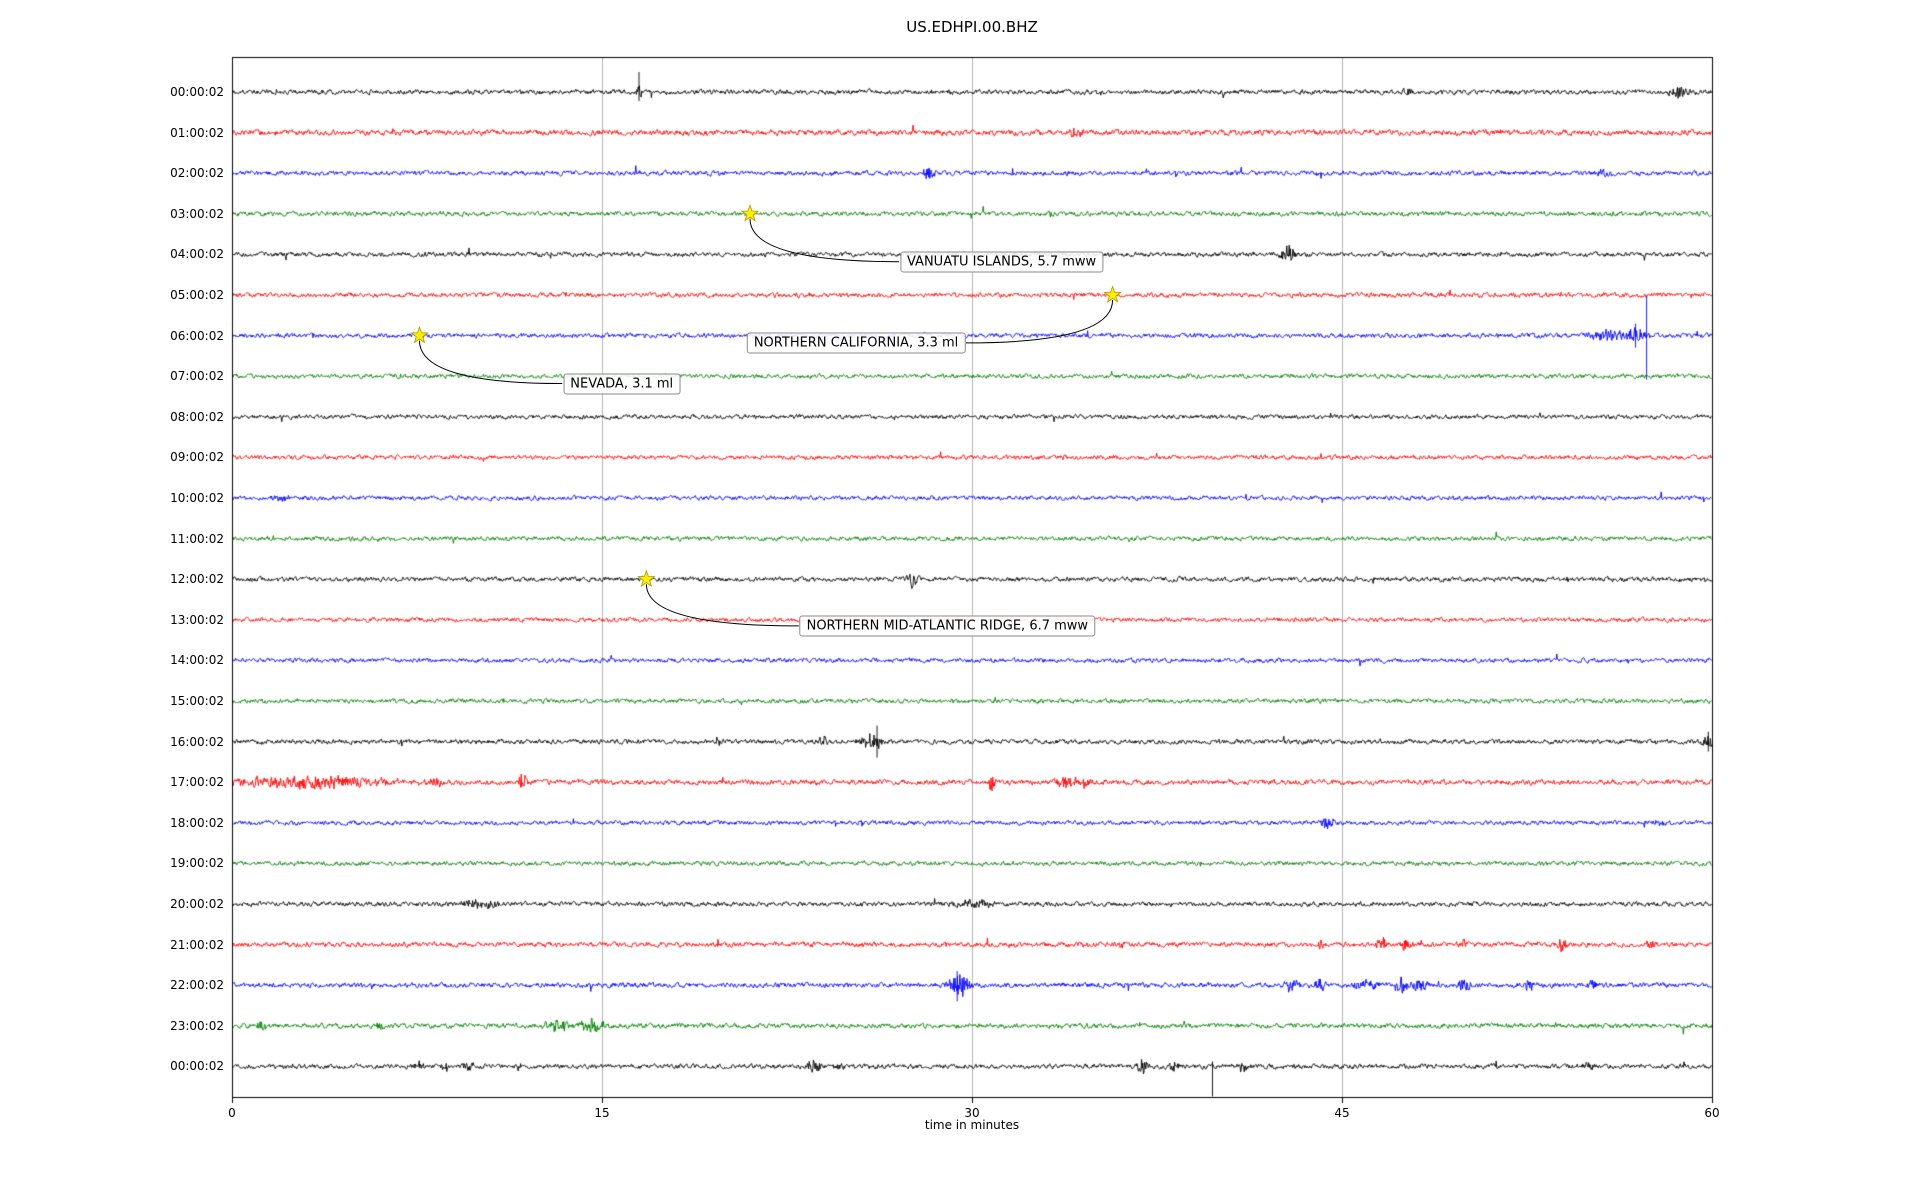  I want to click on trace-time-label: 06:00:02, so click(197, 335).